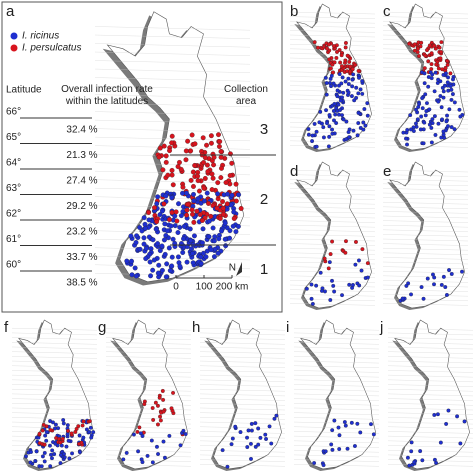 This screenshot has width=474, height=475. Describe the element at coordinates (24, 90) in the screenshot. I see `latitude-header: Latitude` at that location.